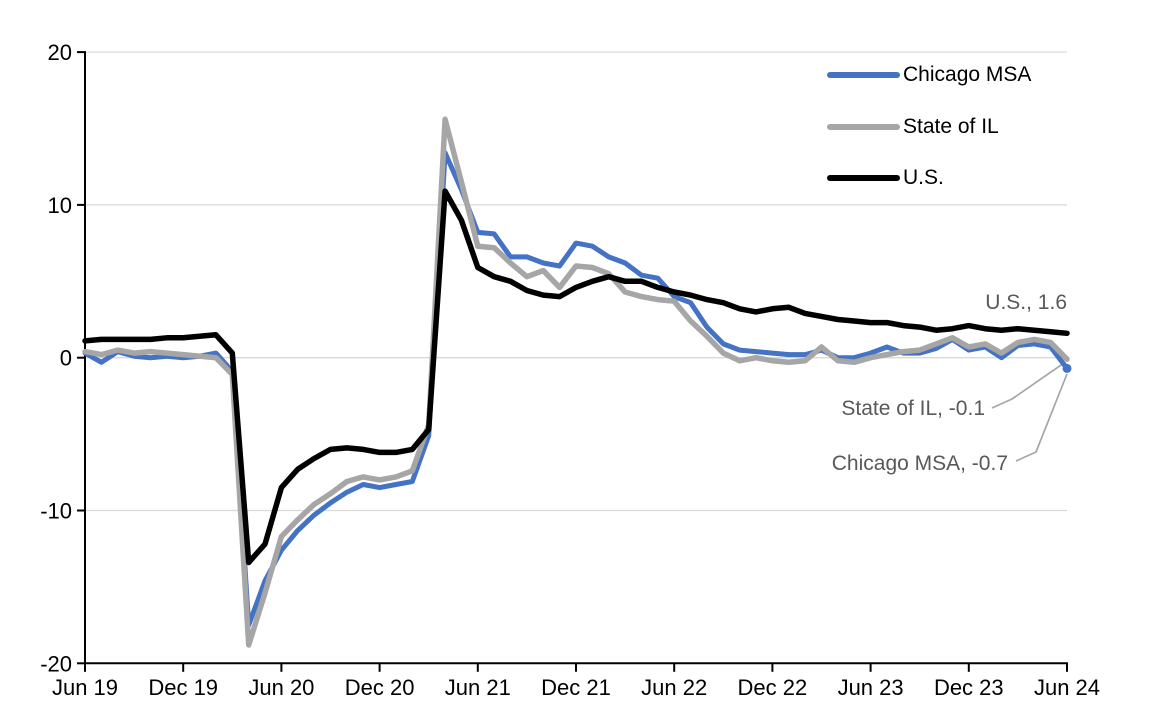 The height and width of the screenshot is (715, 1152). Describe the element at coordinates (919, 463) in the screenshot. I see `annotation-chicago-msa-last-value: Chicago MSA, -0.7` at that location.